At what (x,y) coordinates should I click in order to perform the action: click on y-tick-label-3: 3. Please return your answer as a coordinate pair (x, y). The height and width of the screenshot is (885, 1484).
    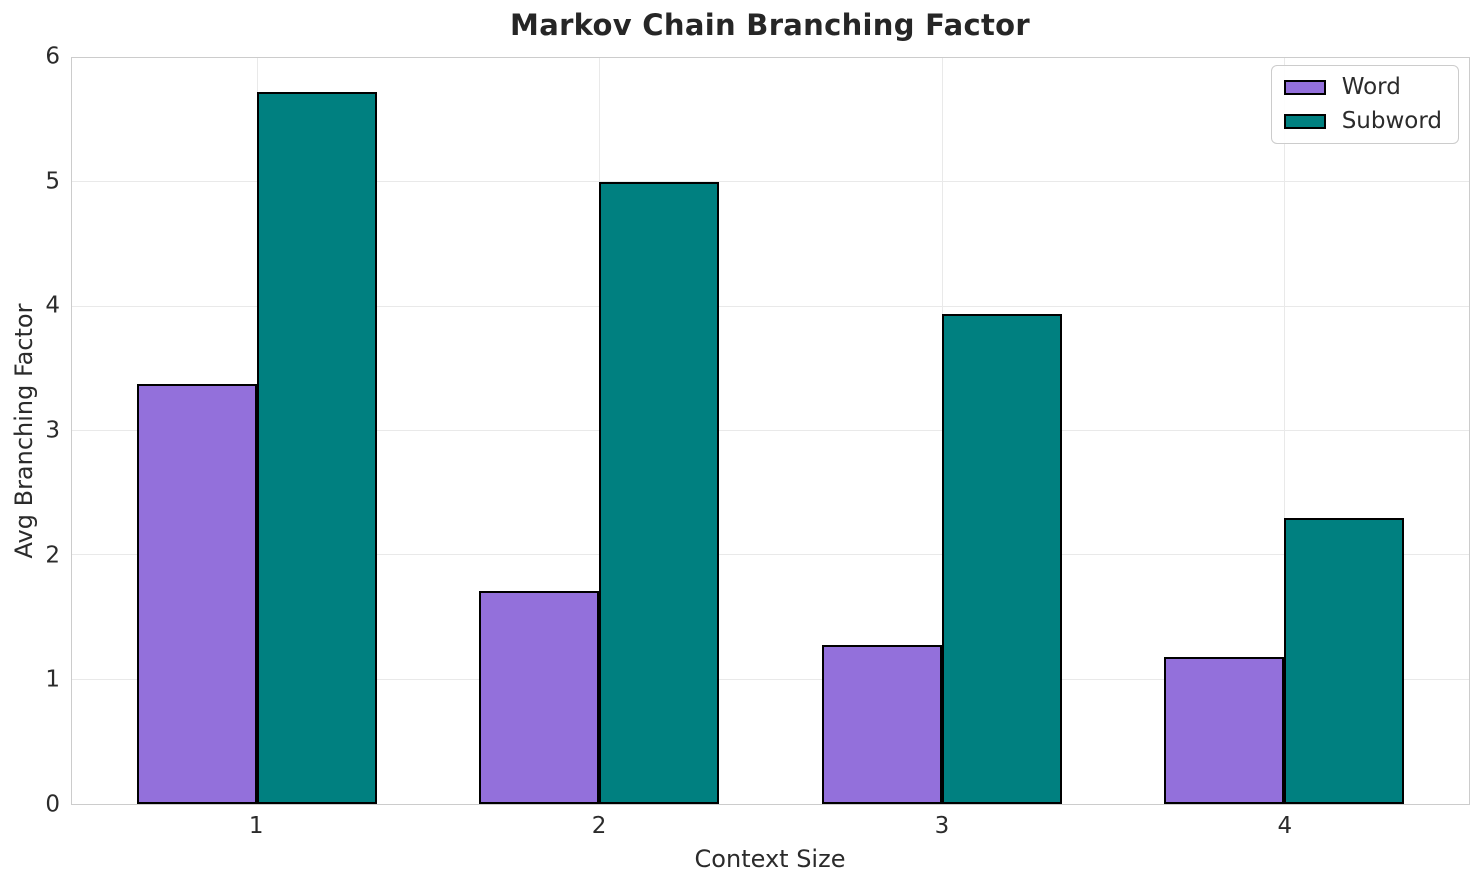
    Looking at the image, I should click on (52, 430).